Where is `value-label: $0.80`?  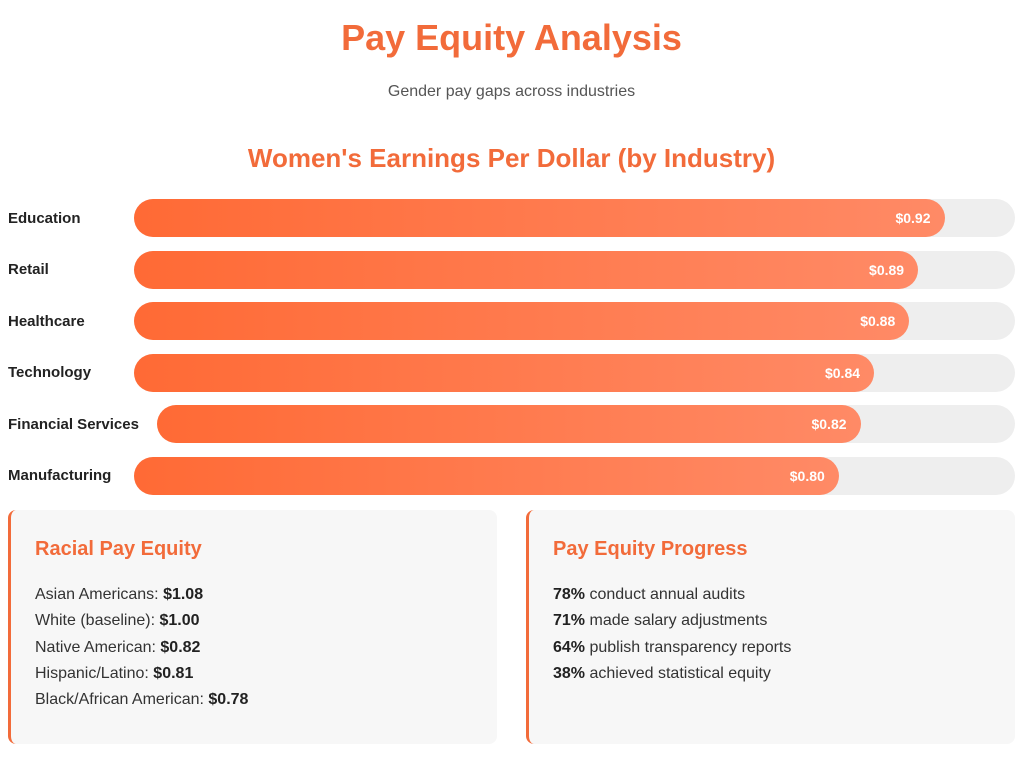
value-label: $0.80 is located at coordinates (807, 475).